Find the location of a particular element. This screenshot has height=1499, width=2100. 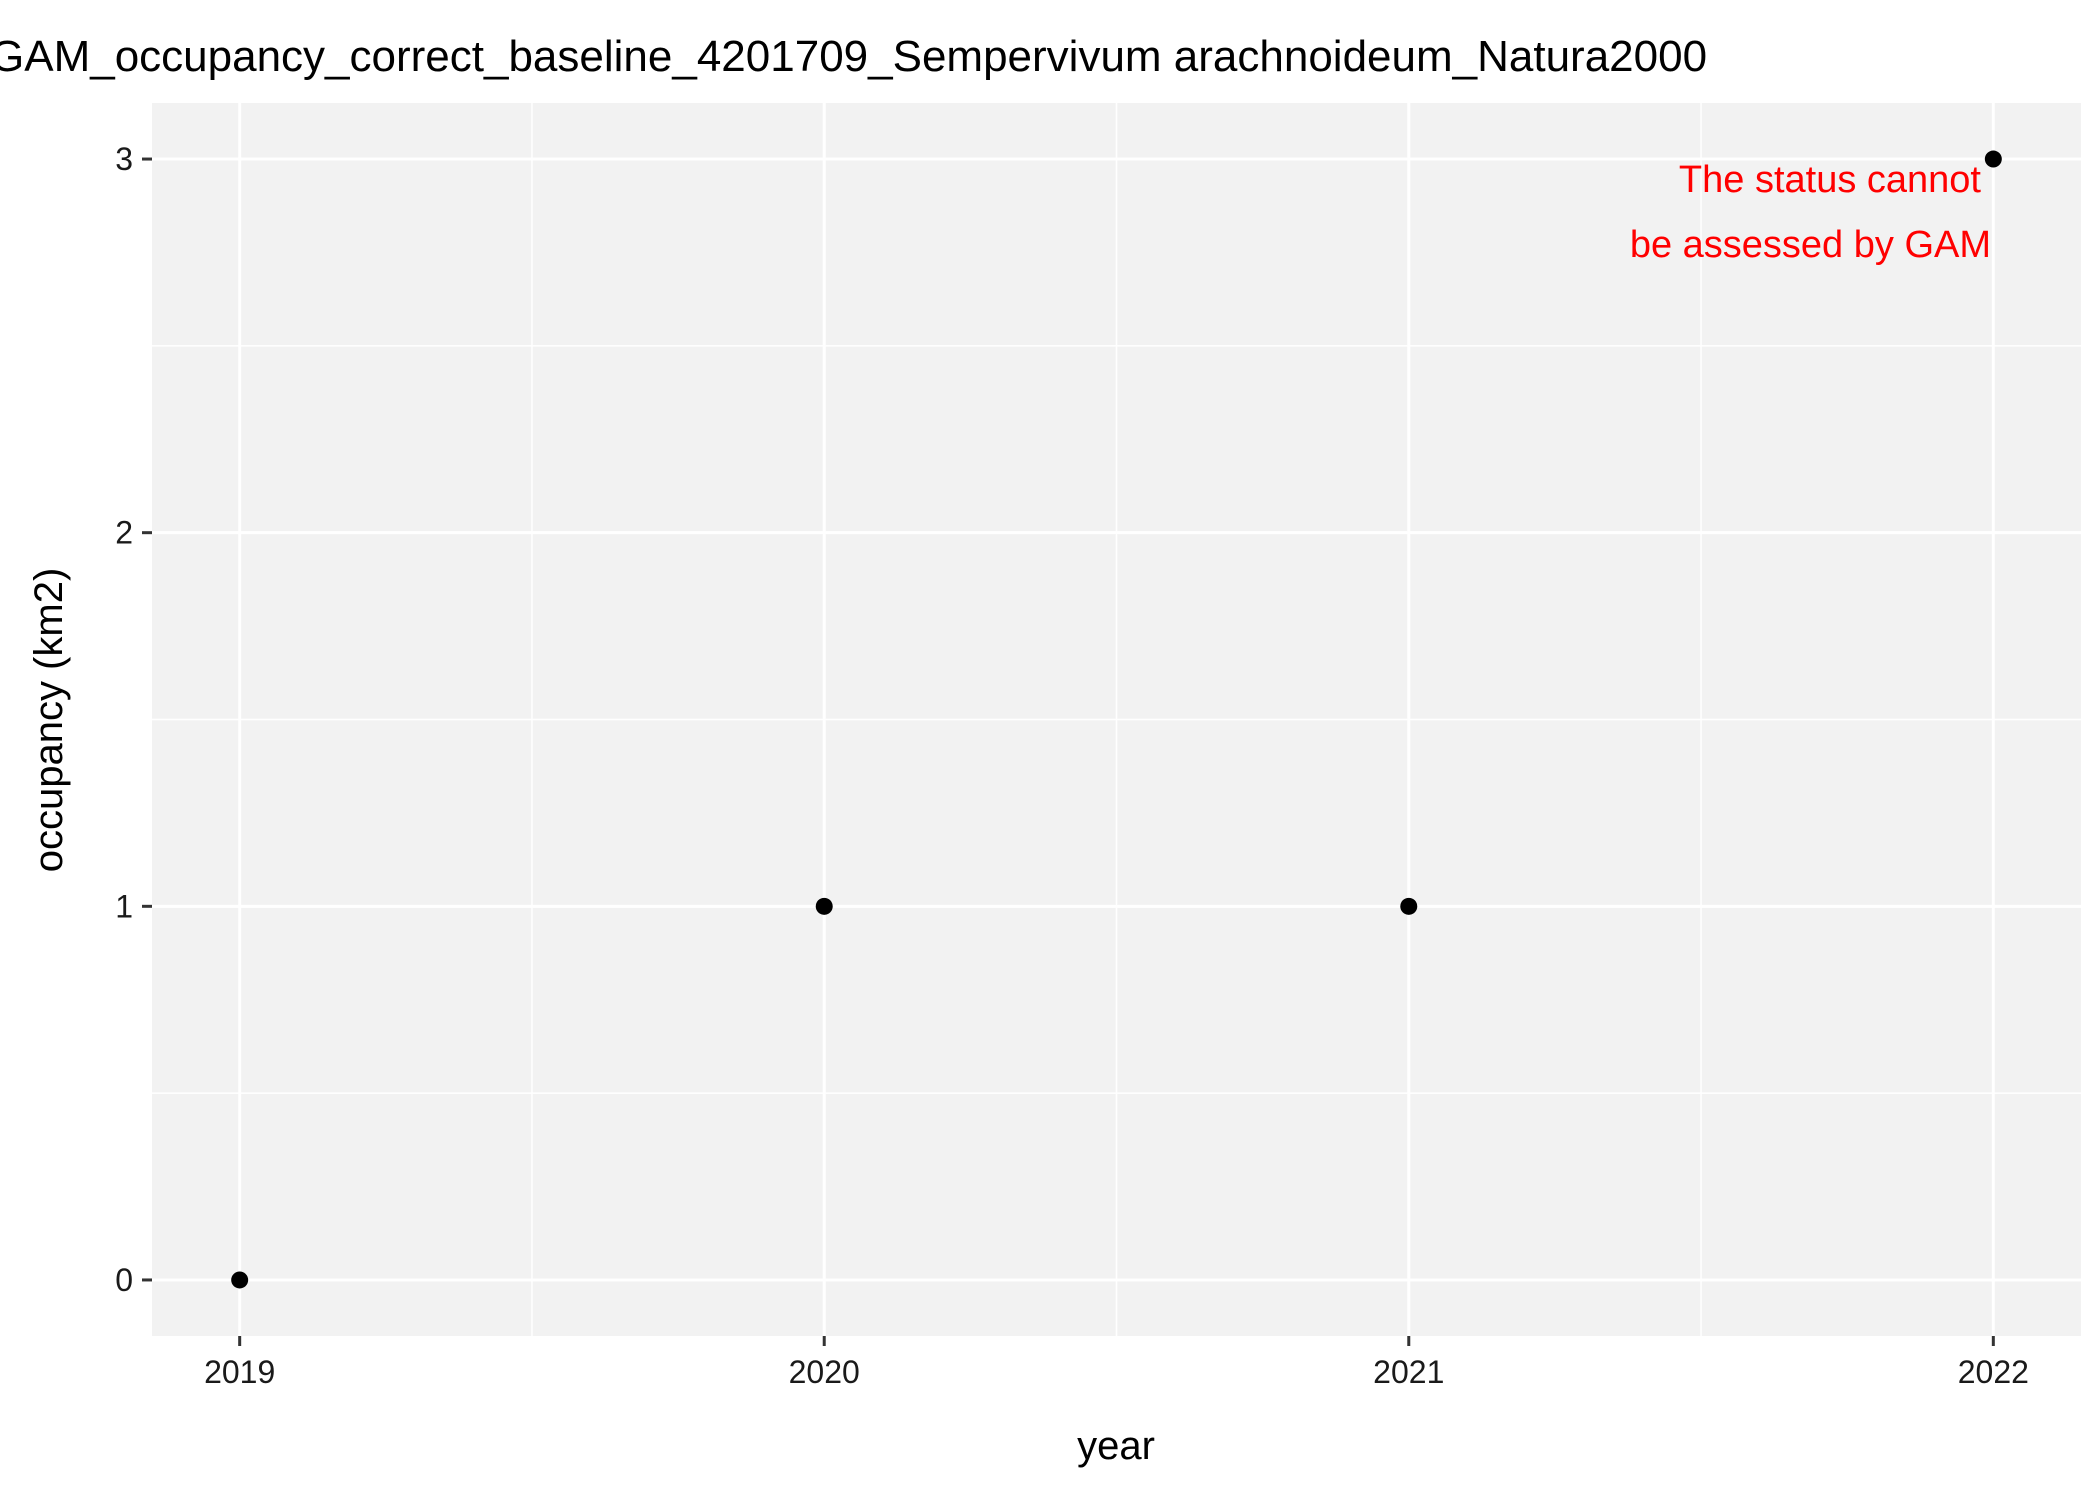

status-annotation: The status cannot be assessed by GAM is located at coordinates (1810, 212).